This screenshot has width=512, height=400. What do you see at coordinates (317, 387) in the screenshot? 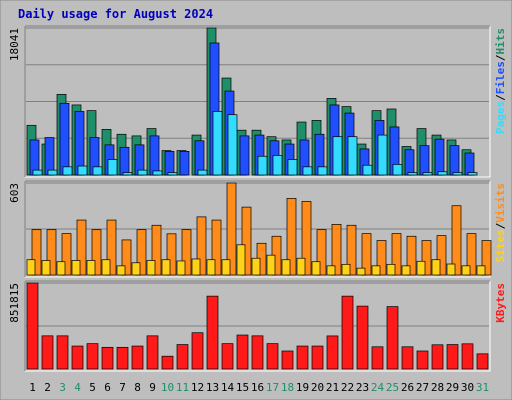
I see `day-label: 20` at bounding box center [317, 387].